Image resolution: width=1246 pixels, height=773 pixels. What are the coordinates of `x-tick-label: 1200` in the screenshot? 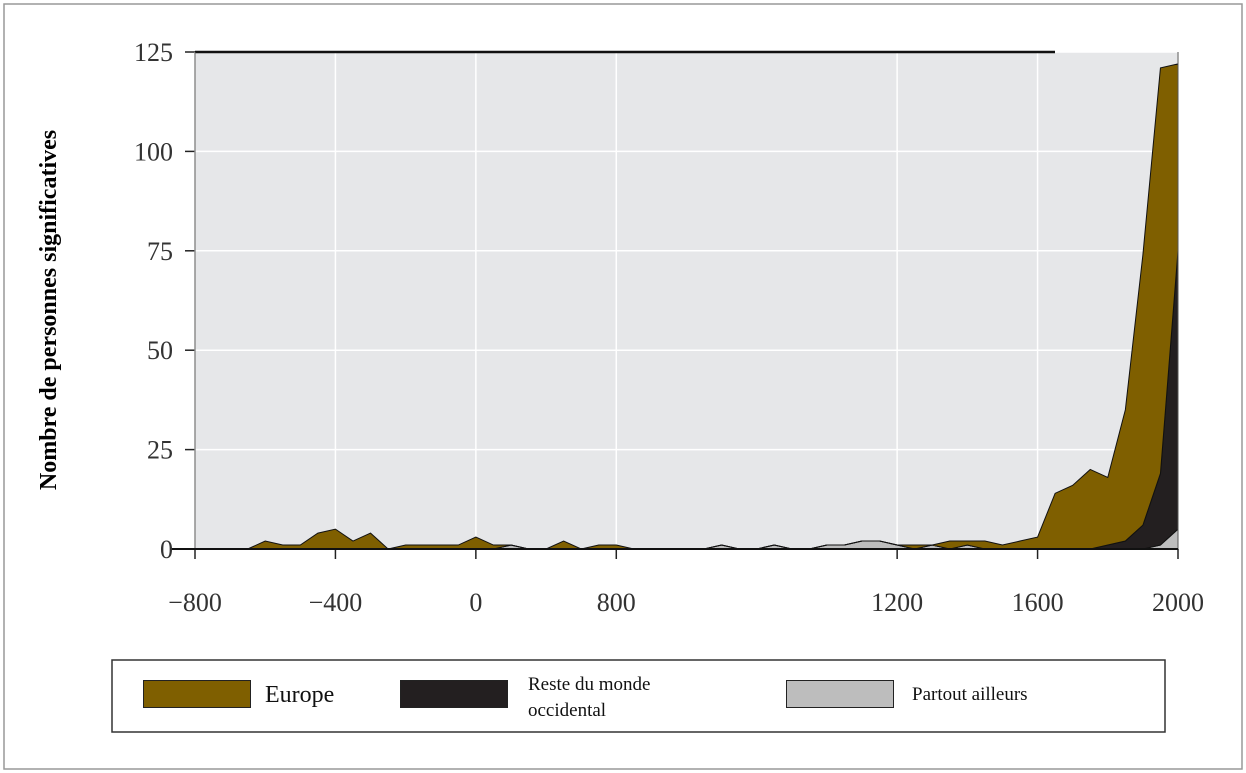 It's located at (897, 602).